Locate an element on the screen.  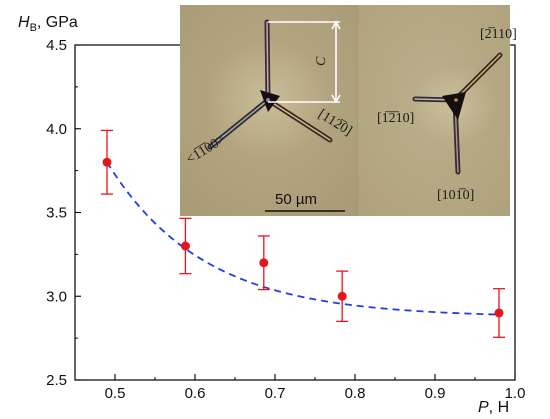
scale-bar-label: 50 µm is located at coordinates (296, 199).